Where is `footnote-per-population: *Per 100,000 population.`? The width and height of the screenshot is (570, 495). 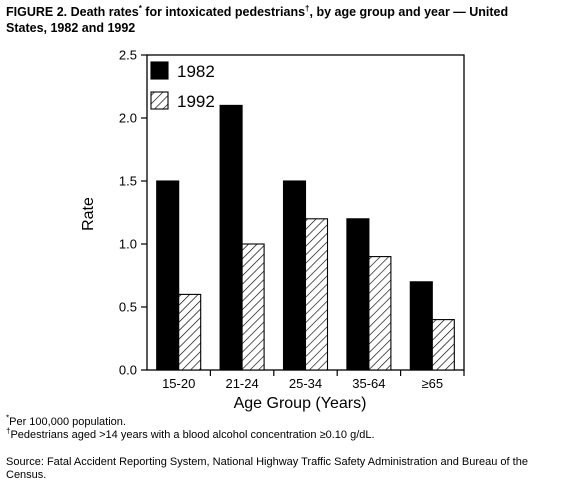 footnote-per-population: *Per 100,000 population. is located at coordinates (283, 421).